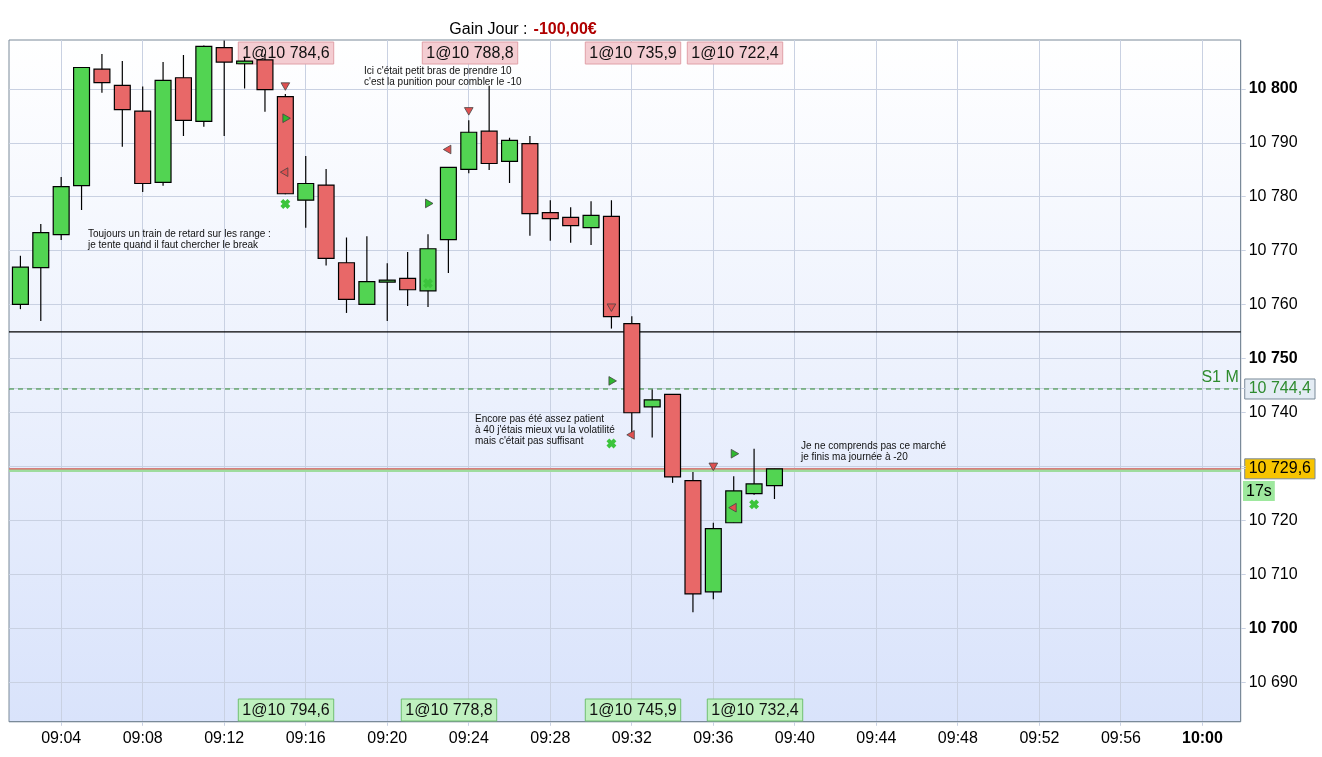 The image size is (1322, 757). What do you see at coordinates (1273, 573) in the screenshot?
I see `y-tick-label: 10 710` at bounding box center [1273, 573].